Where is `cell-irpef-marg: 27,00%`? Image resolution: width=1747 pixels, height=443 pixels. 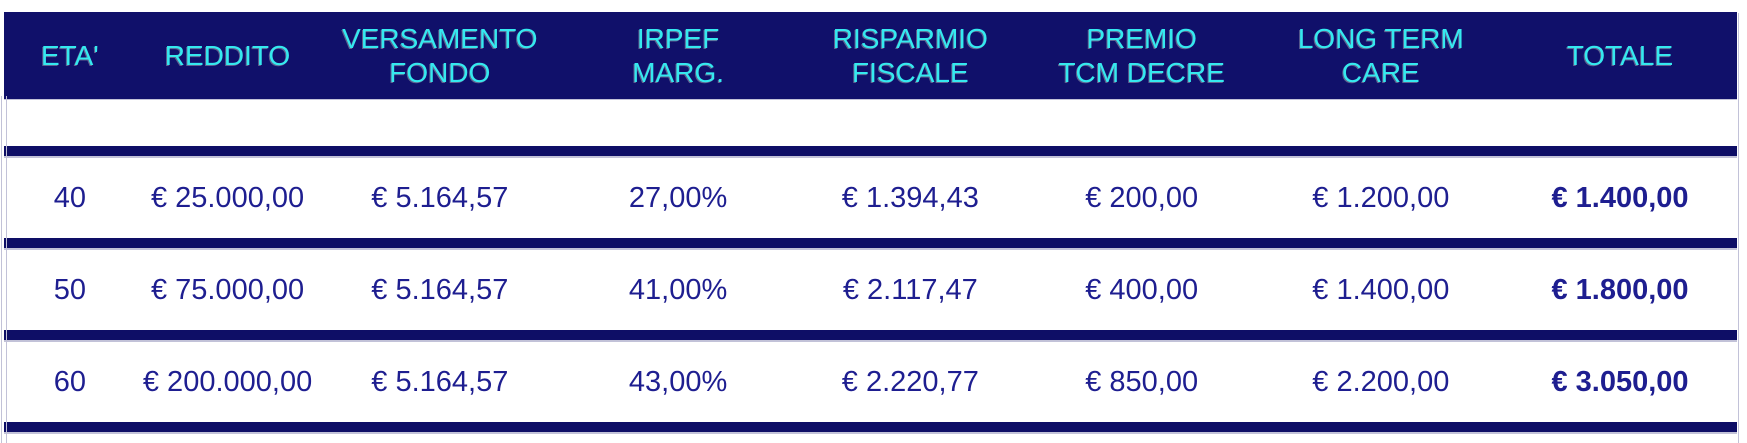
cell-irpef-marg: 27,00% is located at coordinates (678, 197).